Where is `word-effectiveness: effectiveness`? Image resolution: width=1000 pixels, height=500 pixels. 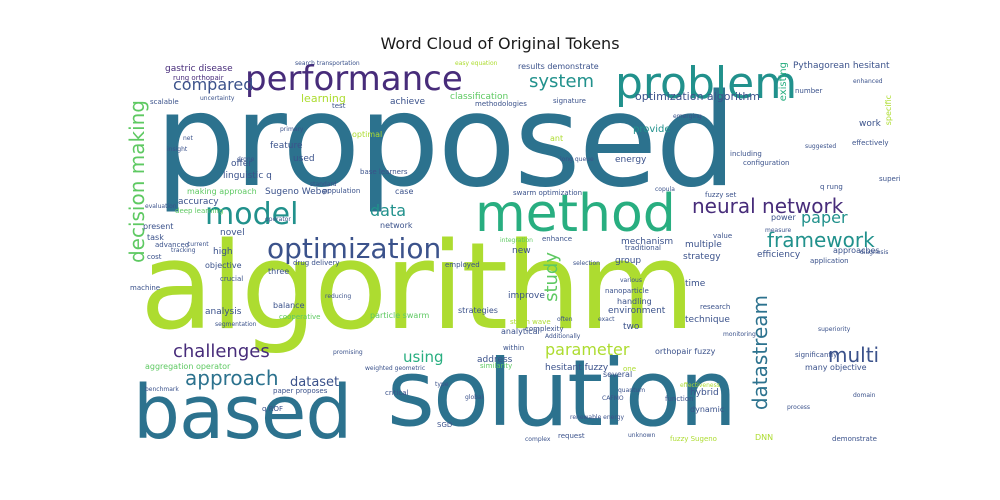 word-effectiveness: effectiveness is located at coordinates (700, 385).